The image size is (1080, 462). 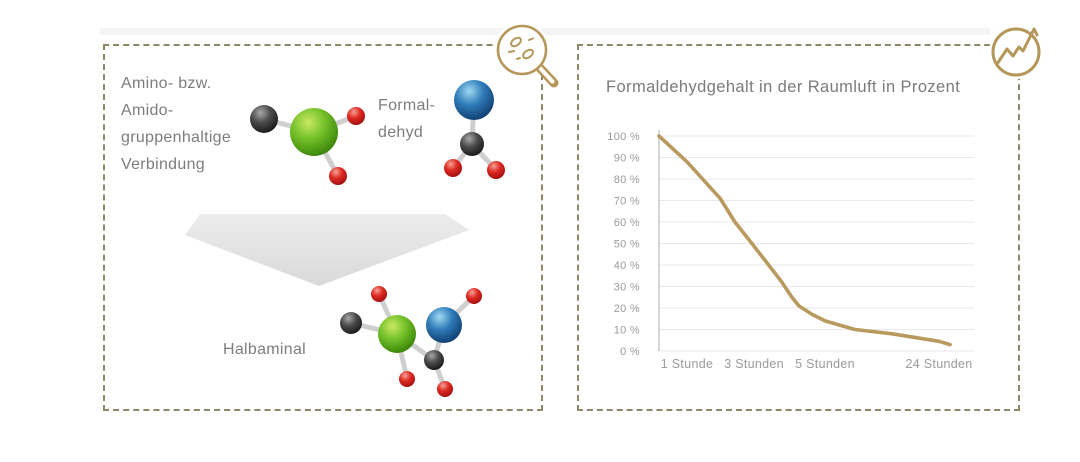 What do you see at coordinates (327, 250) in the screenshot?
I see `reaction-arrow-down` at bounding box center [327, 250].